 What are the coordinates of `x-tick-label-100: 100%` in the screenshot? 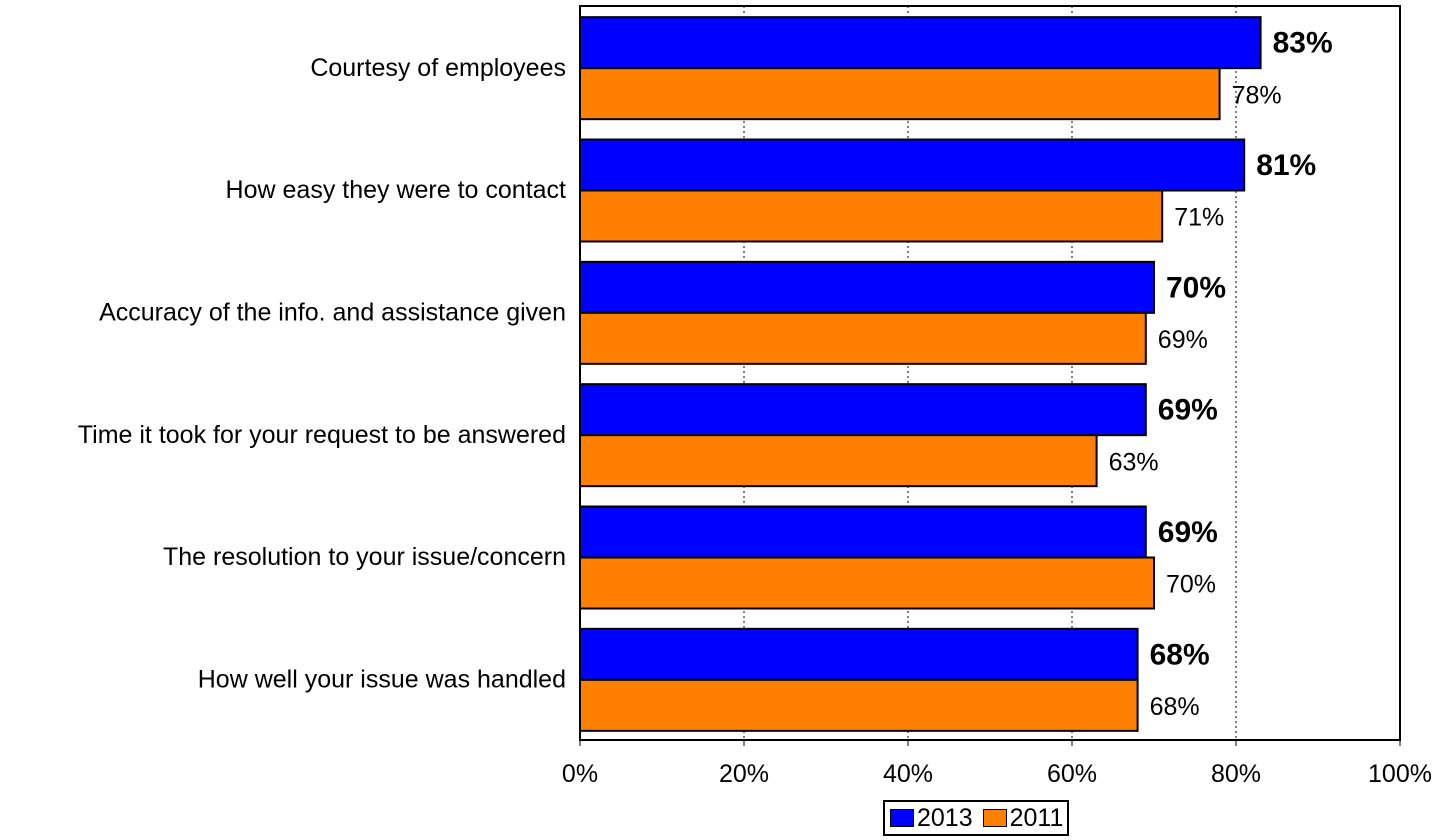 It's located at (1400, 774).